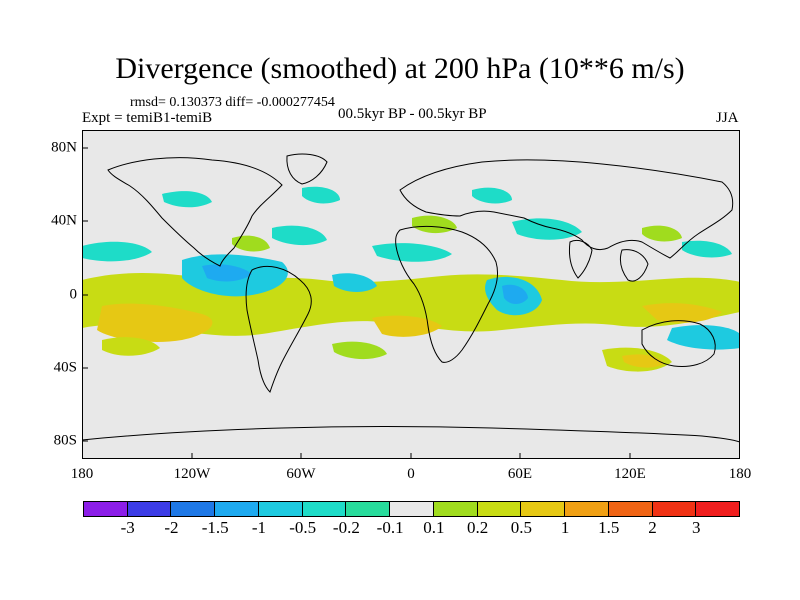 Image resolution: width=800 pixels, height=600 pixels. Describe the element at coordinates (411, 474) in the screenshot. I see `x-tick-label: 0` at that location.